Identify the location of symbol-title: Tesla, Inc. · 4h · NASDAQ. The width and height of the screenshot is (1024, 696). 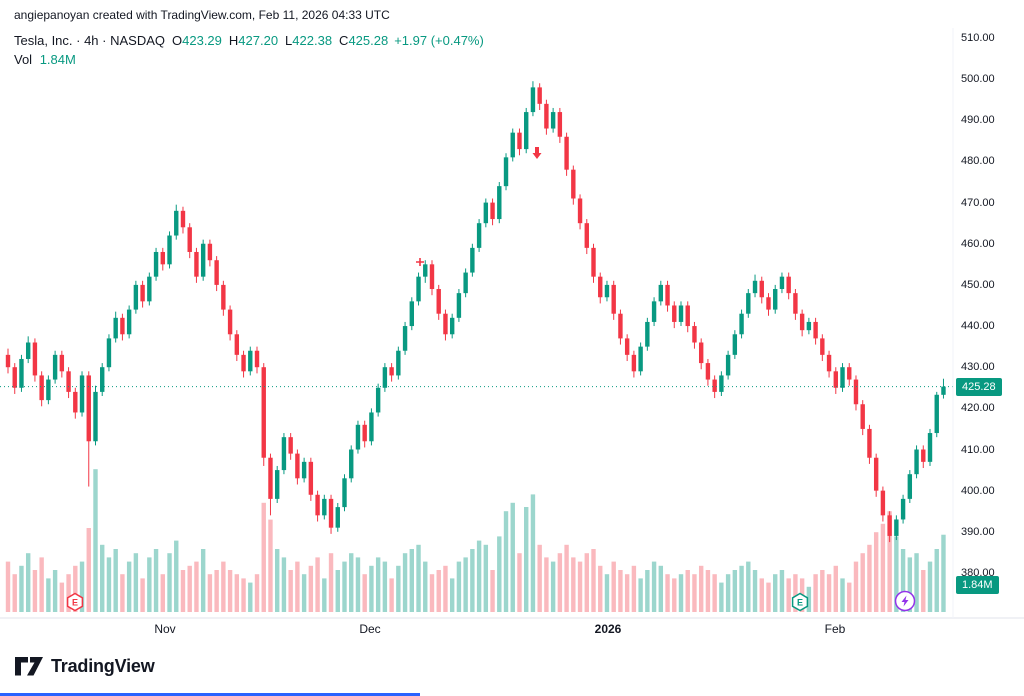
(89, 40).